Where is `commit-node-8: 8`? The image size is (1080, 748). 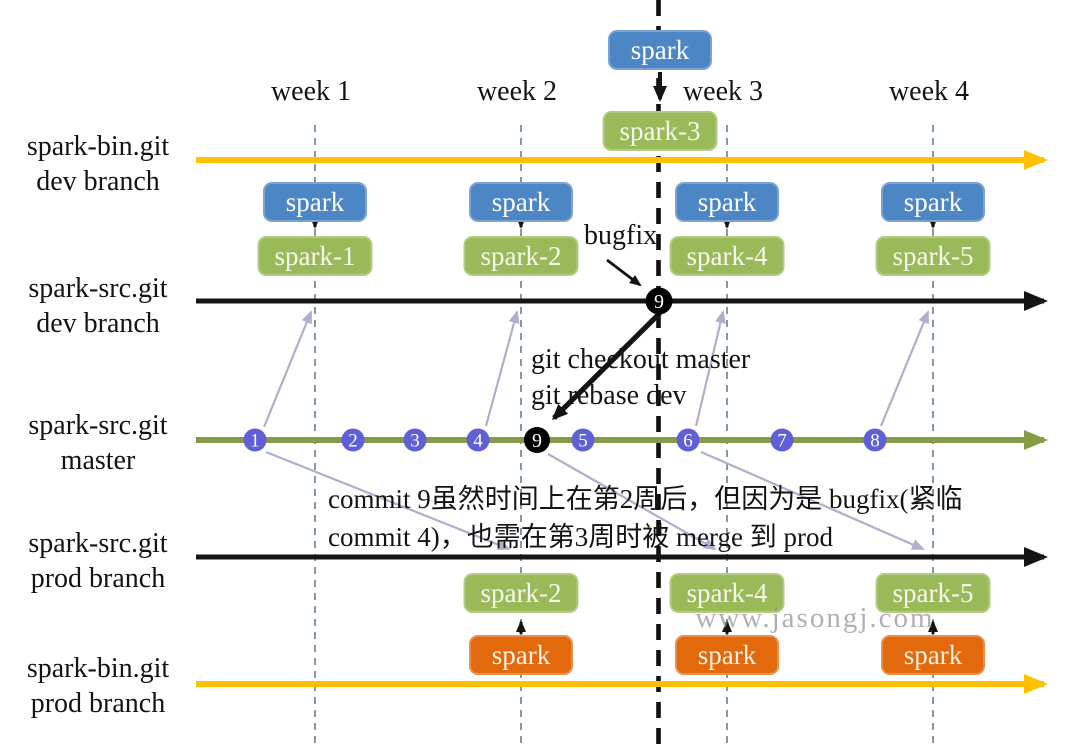 commit-node-8: 8 is located at coordinates (875, 440).